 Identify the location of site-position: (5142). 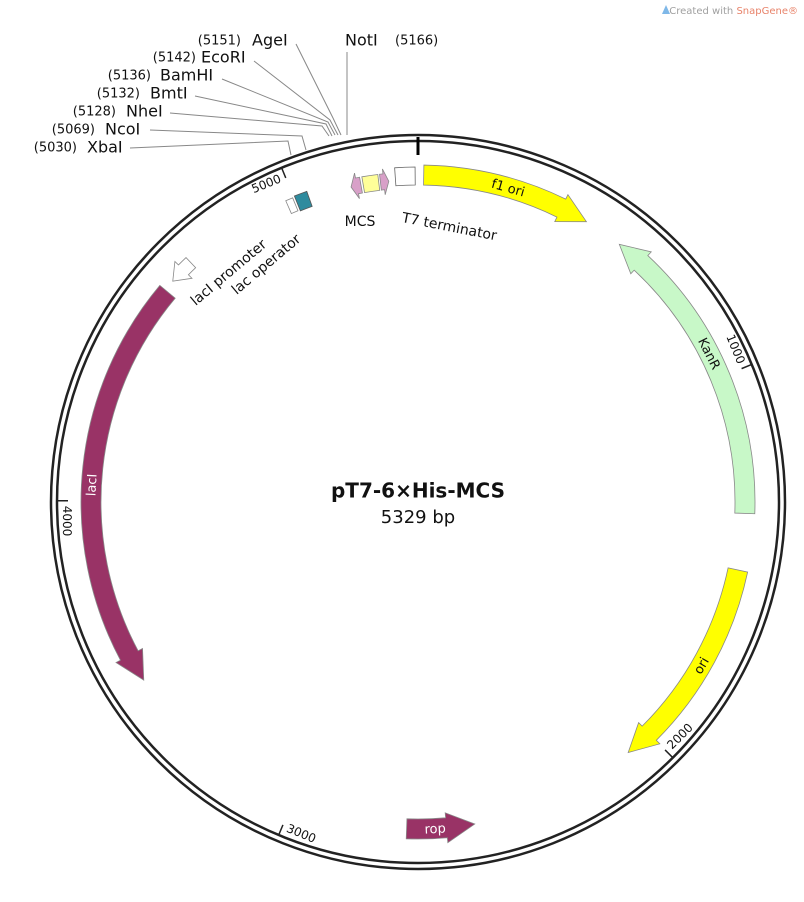
(174, 58).